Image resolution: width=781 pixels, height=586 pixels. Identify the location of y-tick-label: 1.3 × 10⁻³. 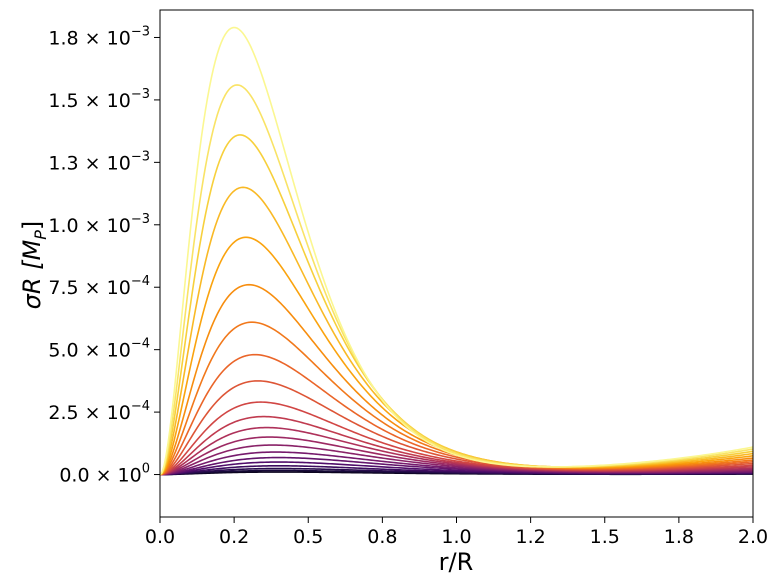
(99, 161).